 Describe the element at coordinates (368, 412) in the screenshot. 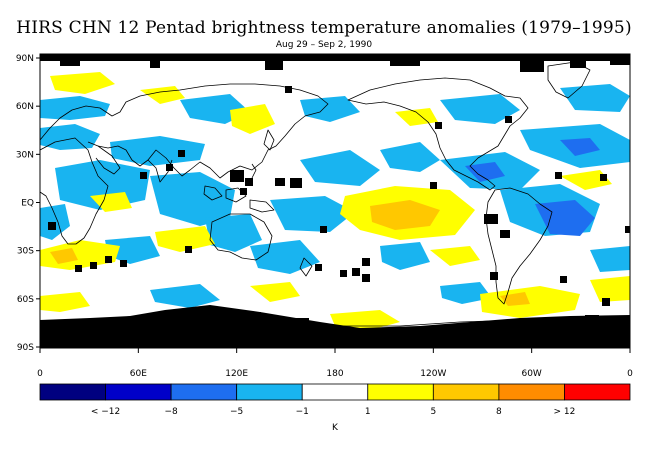

I see `colorbar-tick-label: 1` at that location.